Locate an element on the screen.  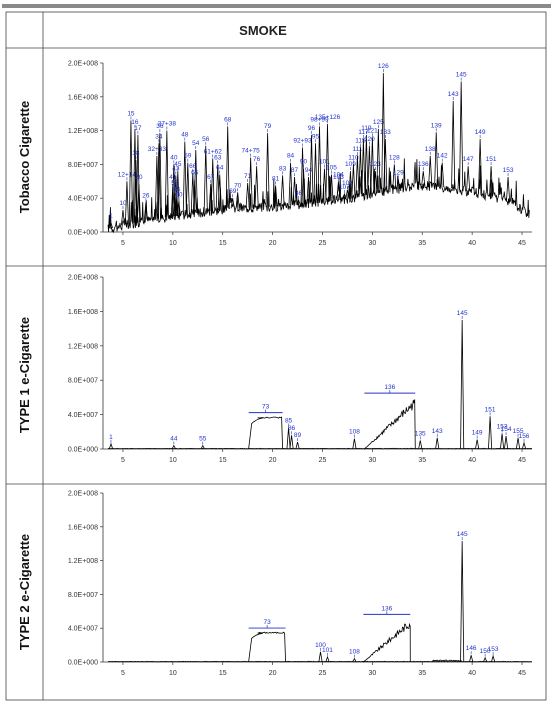
p1-peak-label: 155 is located at coordinates (518, 431).